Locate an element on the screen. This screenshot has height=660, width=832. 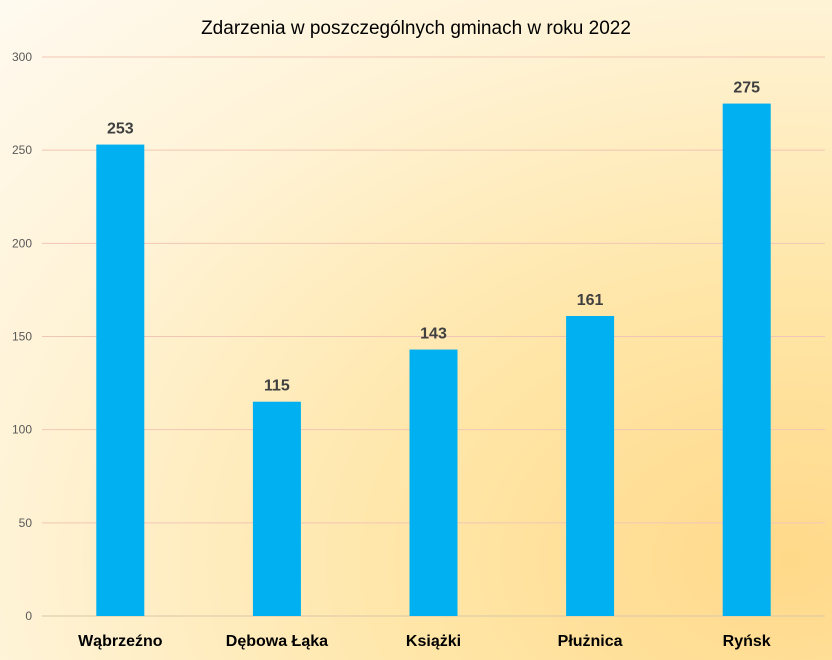
y-tick-label: 50 is located at coordinates (26, 523).